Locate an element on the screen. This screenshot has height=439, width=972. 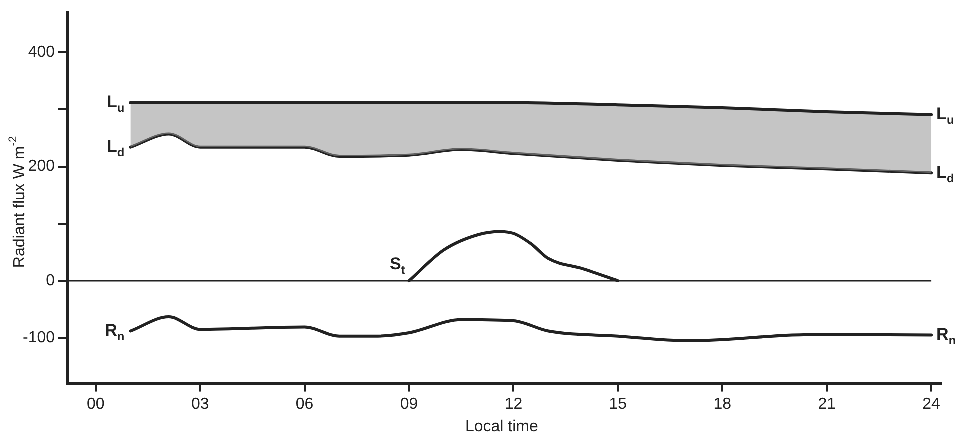
x-tick-label: 06 is located at coordinates (305, 404).